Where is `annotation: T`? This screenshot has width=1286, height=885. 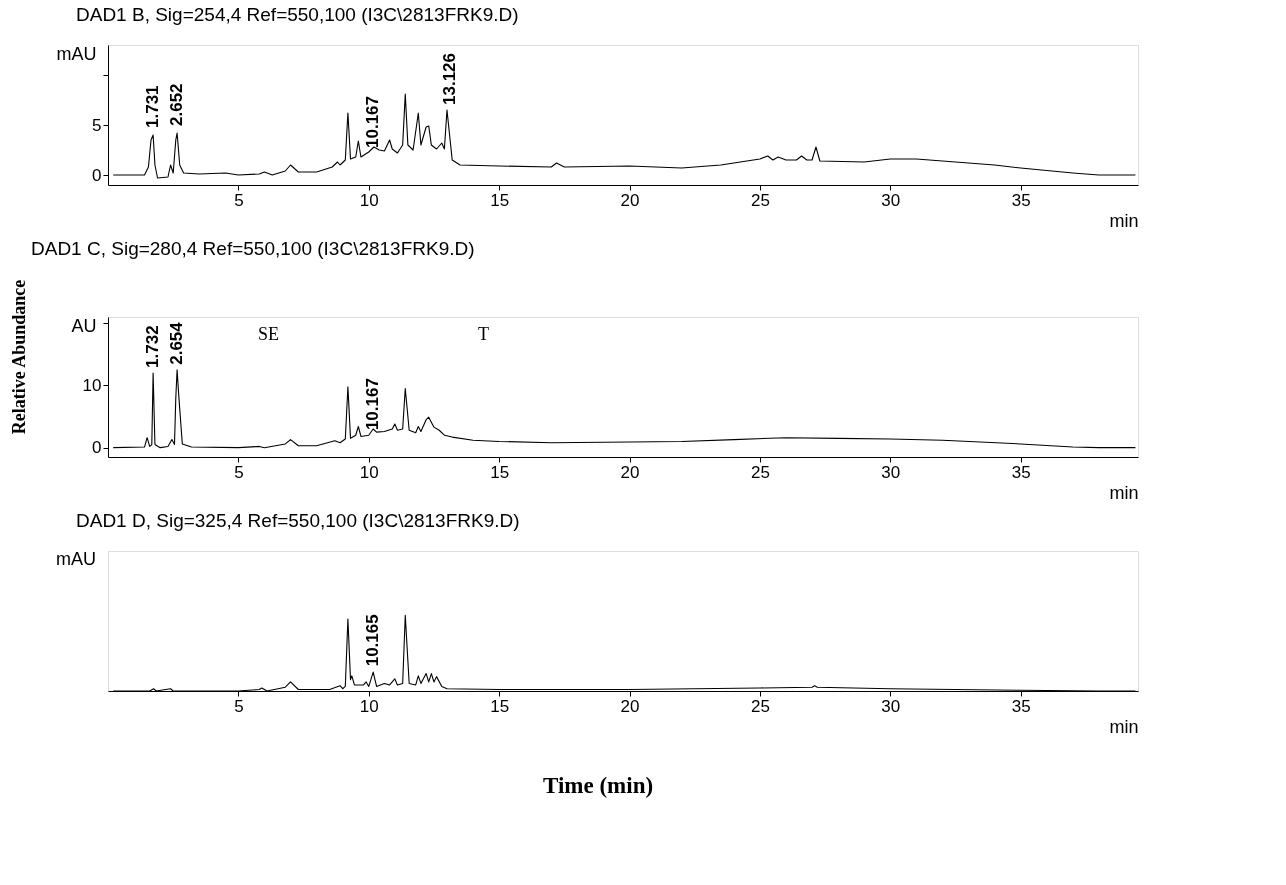
annotation: T is located at coordinates (483, 334).